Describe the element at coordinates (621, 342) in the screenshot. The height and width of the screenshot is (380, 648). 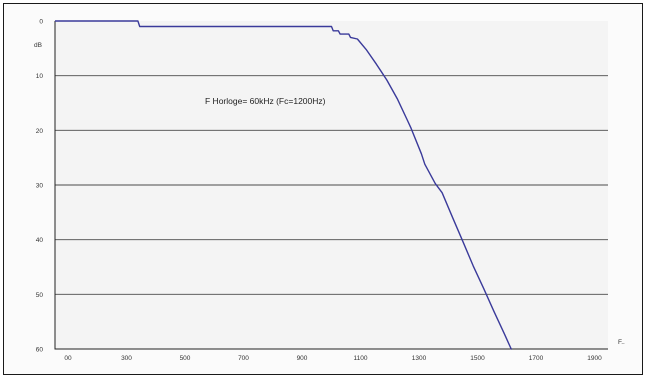
I see `x-axis-unit-label: F..` at that location.